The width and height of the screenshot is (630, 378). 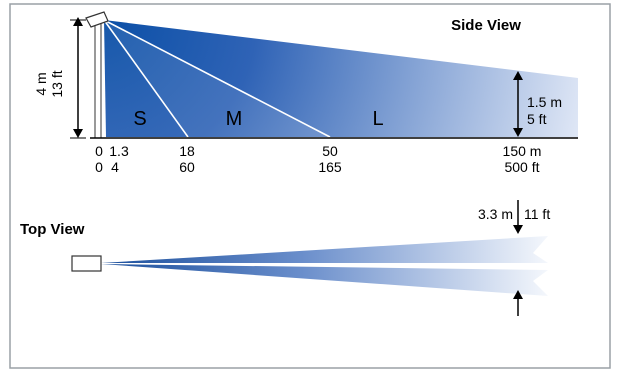 What do you see at coordinates (115, 167) in the screenshot?
I see `tick-1-imperial: 4` at bounding box center [115, 167].